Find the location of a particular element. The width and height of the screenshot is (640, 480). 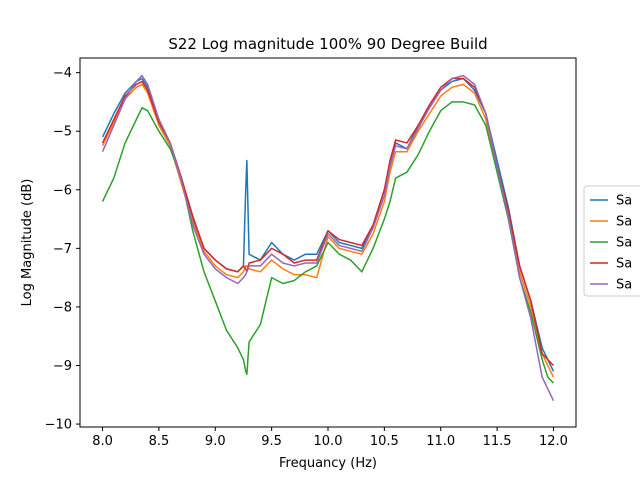

x-tick-label: 11.5 is located at coordinates (497, 441).